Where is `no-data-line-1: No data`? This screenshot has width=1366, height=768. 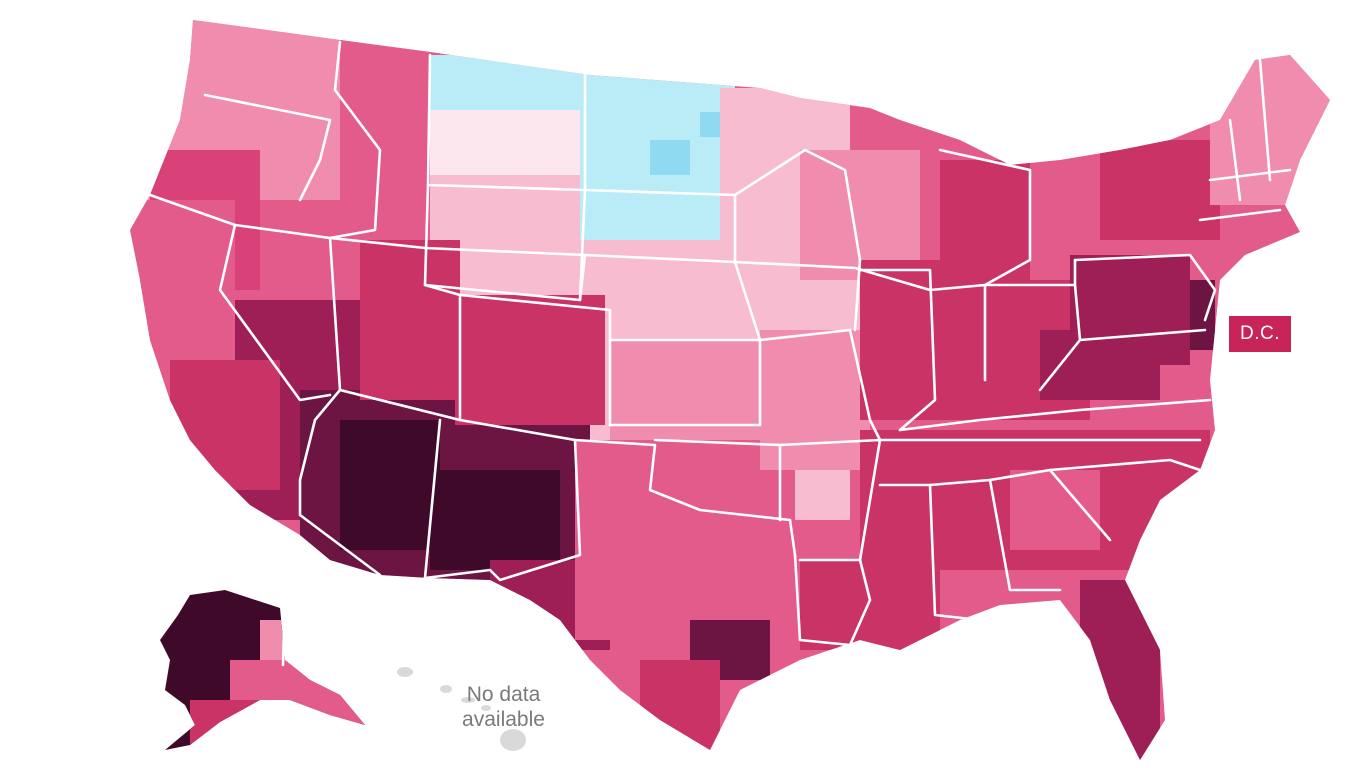 no-data-line-1: No data is located at coordinates (503, 694).